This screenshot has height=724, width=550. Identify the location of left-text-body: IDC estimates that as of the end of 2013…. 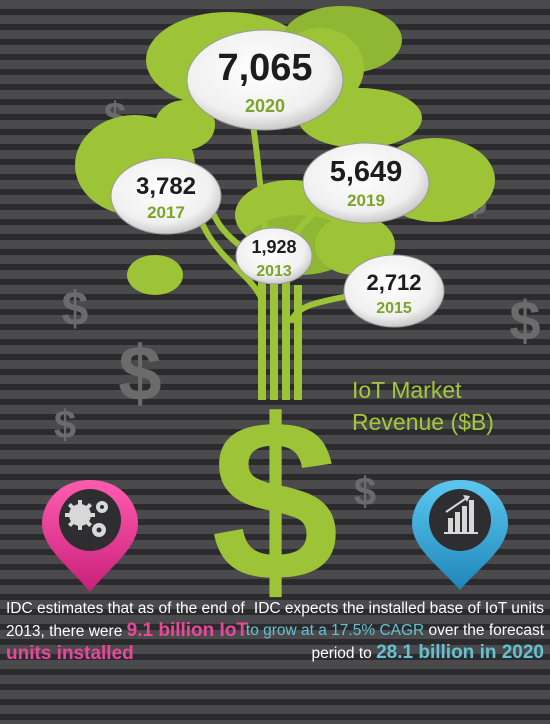
(125, 620).